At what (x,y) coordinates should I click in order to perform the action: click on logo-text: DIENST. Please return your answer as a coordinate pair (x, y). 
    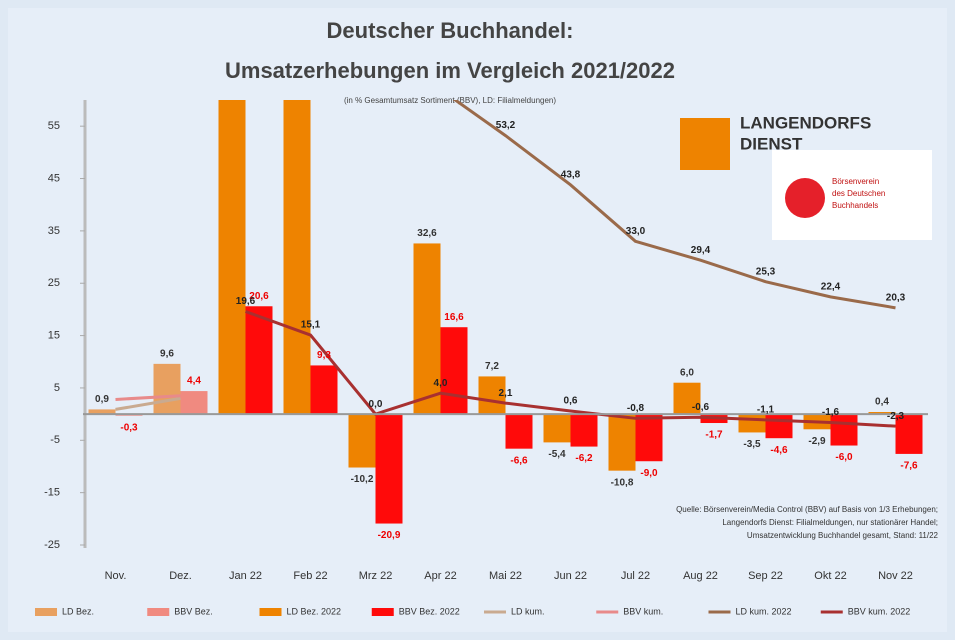
    Looking at the image, I should click on (771, 143).